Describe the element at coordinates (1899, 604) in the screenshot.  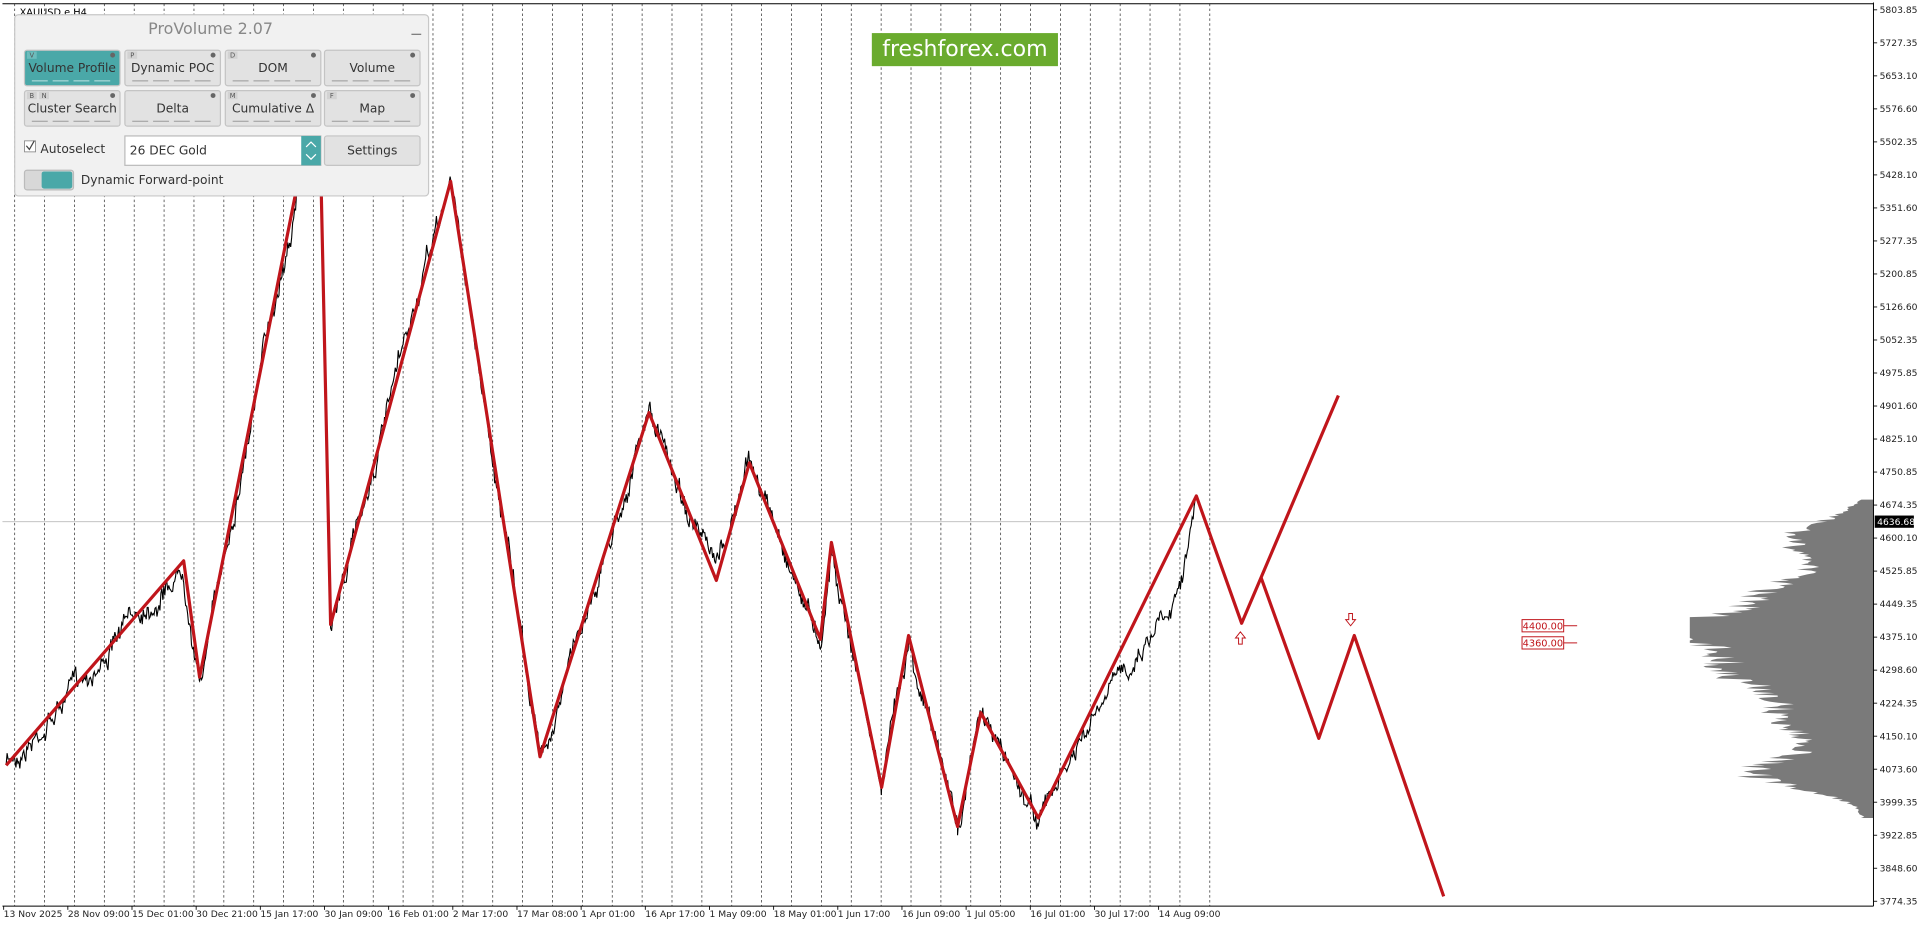
I see `price-label: 4449.35` at that location.